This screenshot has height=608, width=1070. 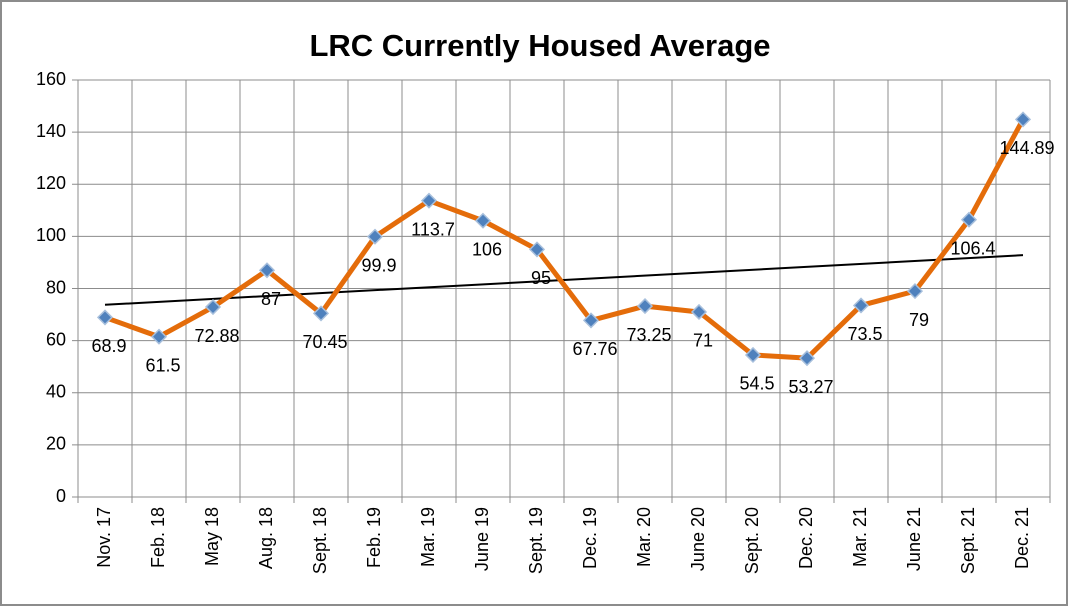 What do you see at coordinates (810, 387) in the screenshot?
I see `data-label: 53.27` at bounding box center [810, 387].